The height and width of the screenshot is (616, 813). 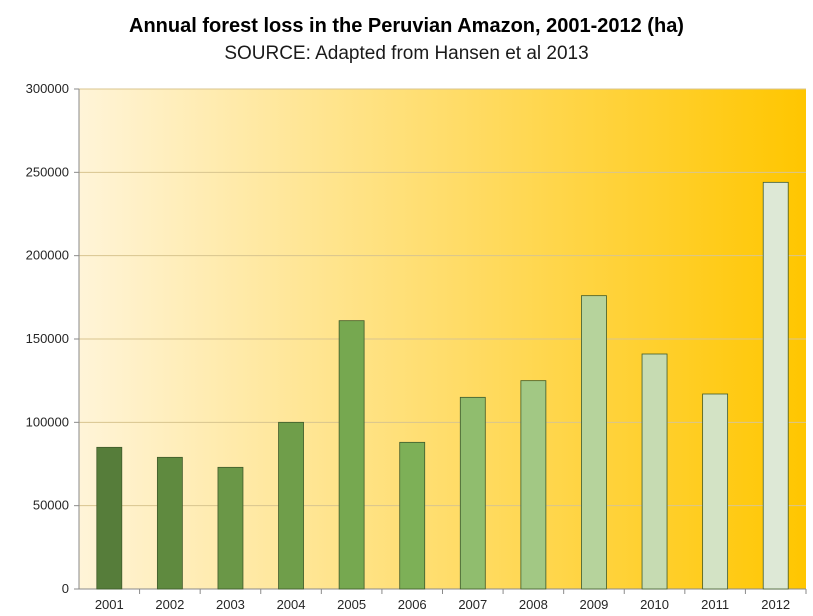 I want to click on x-tick-label: 2002, so click(x=169, y=604).